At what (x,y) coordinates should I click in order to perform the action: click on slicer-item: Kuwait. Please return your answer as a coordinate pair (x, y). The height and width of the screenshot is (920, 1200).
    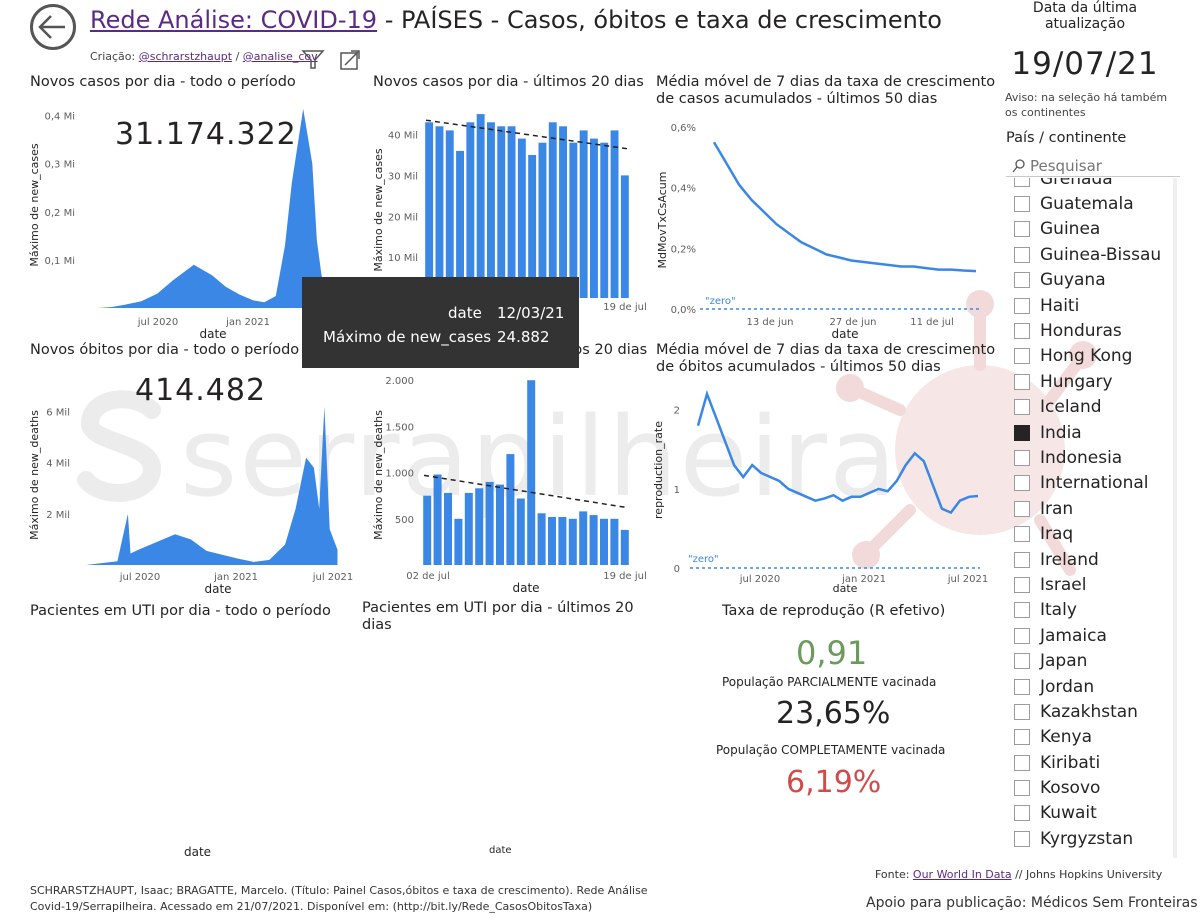
    Looking at the image, I should click on (1083, 813).